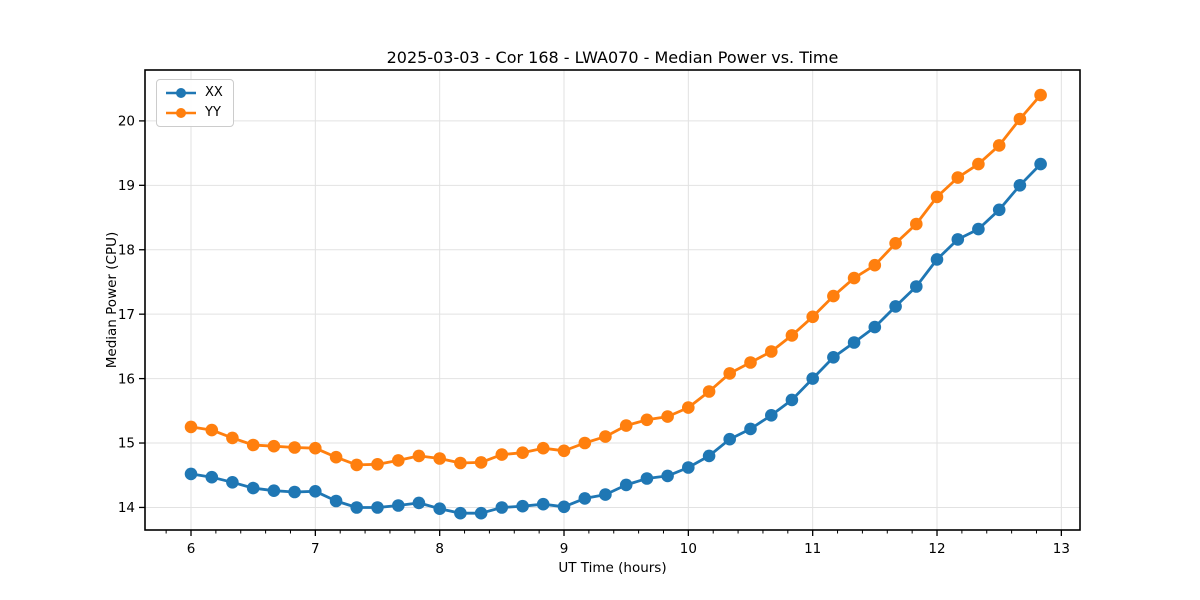  I want to click on legend-label-xx: XX, so click(214, 92).